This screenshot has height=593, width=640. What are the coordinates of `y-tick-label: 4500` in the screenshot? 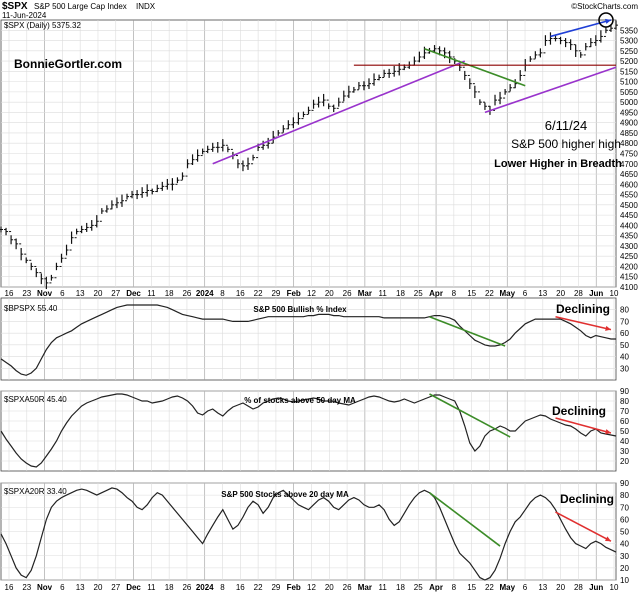 It's located at (629, 205).